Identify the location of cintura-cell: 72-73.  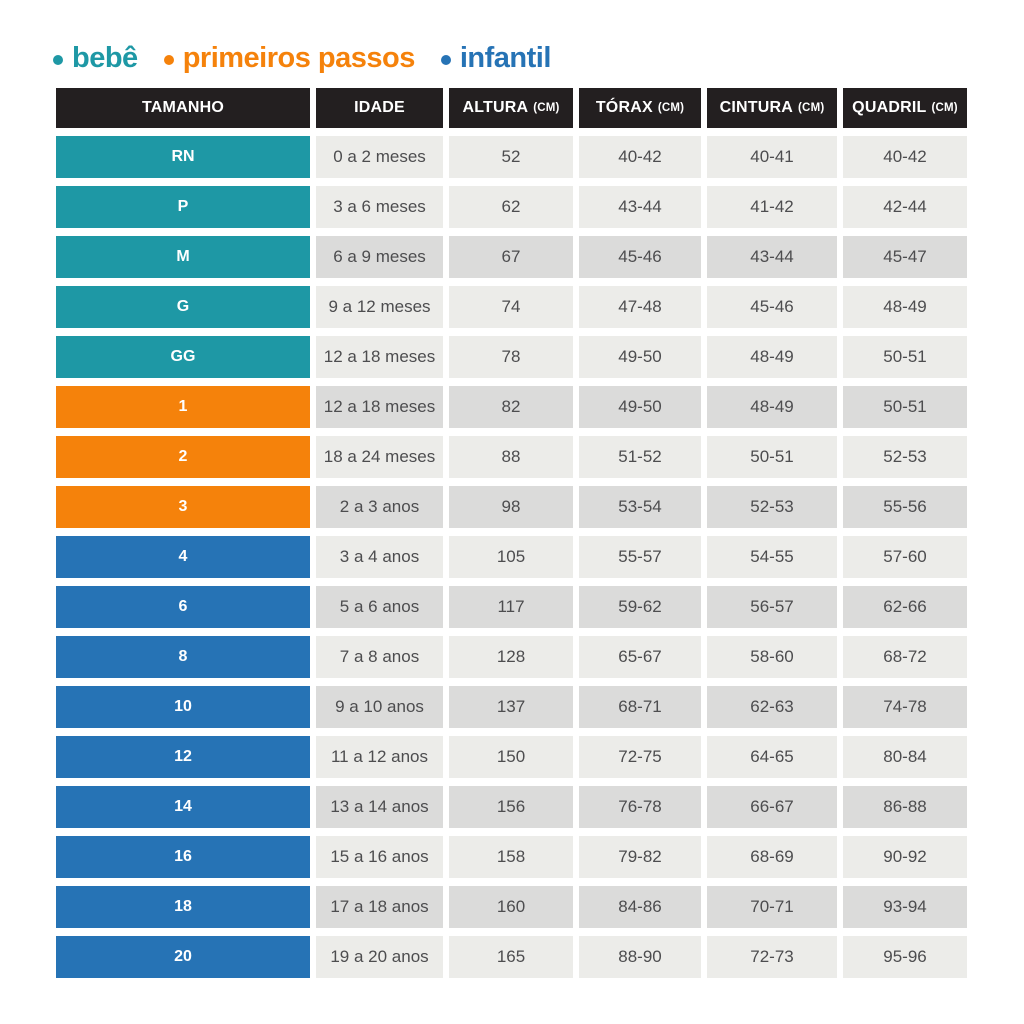
(772, 957).